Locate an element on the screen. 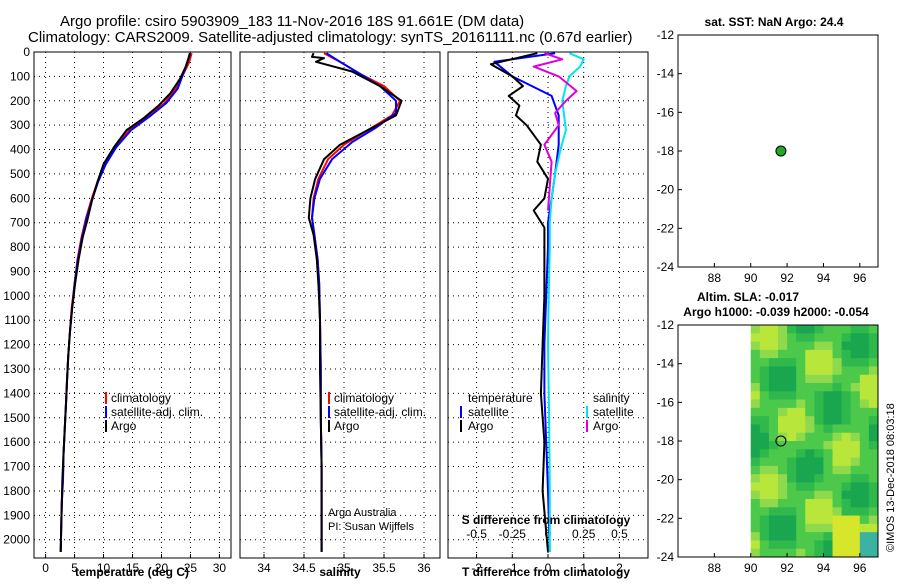  x-tick-label: -1 is located at coordinates (512, 568).